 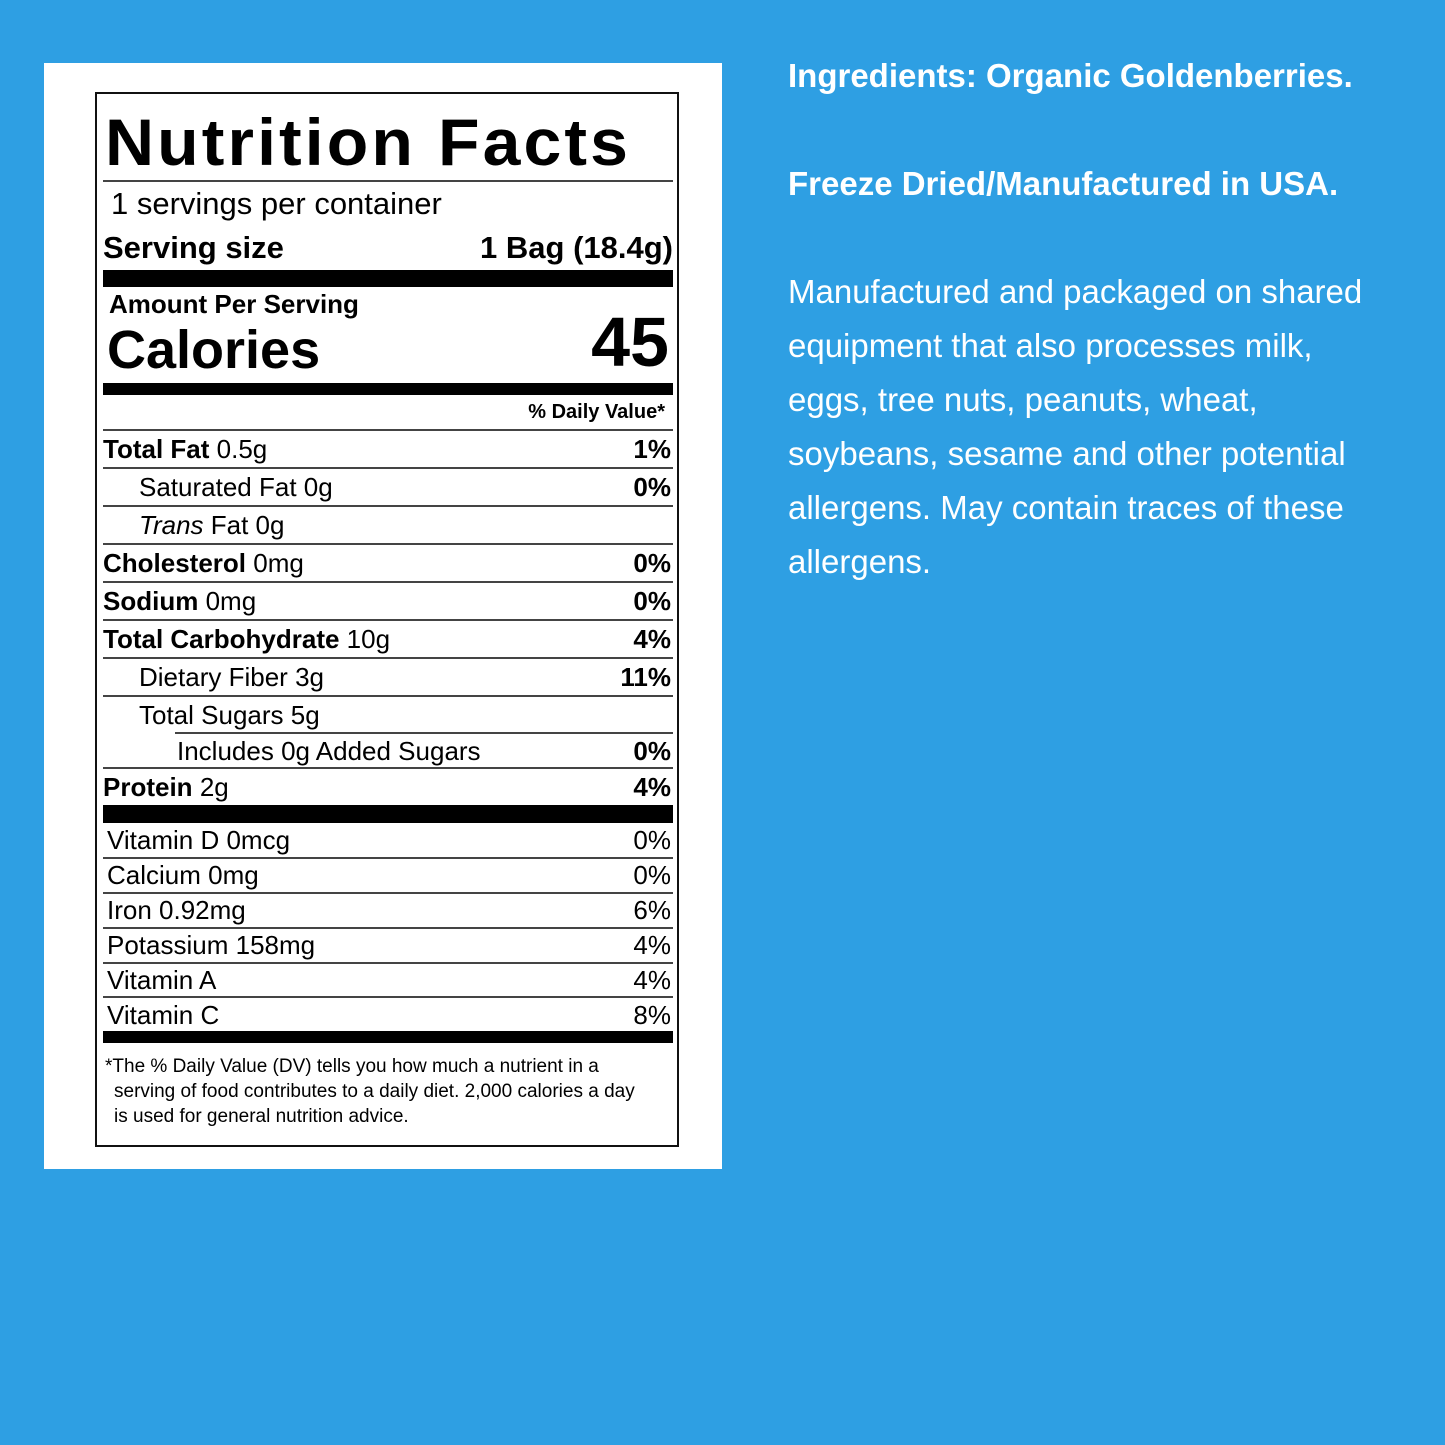 I want to click on calories-value: 45, so click(x=630, y=342).